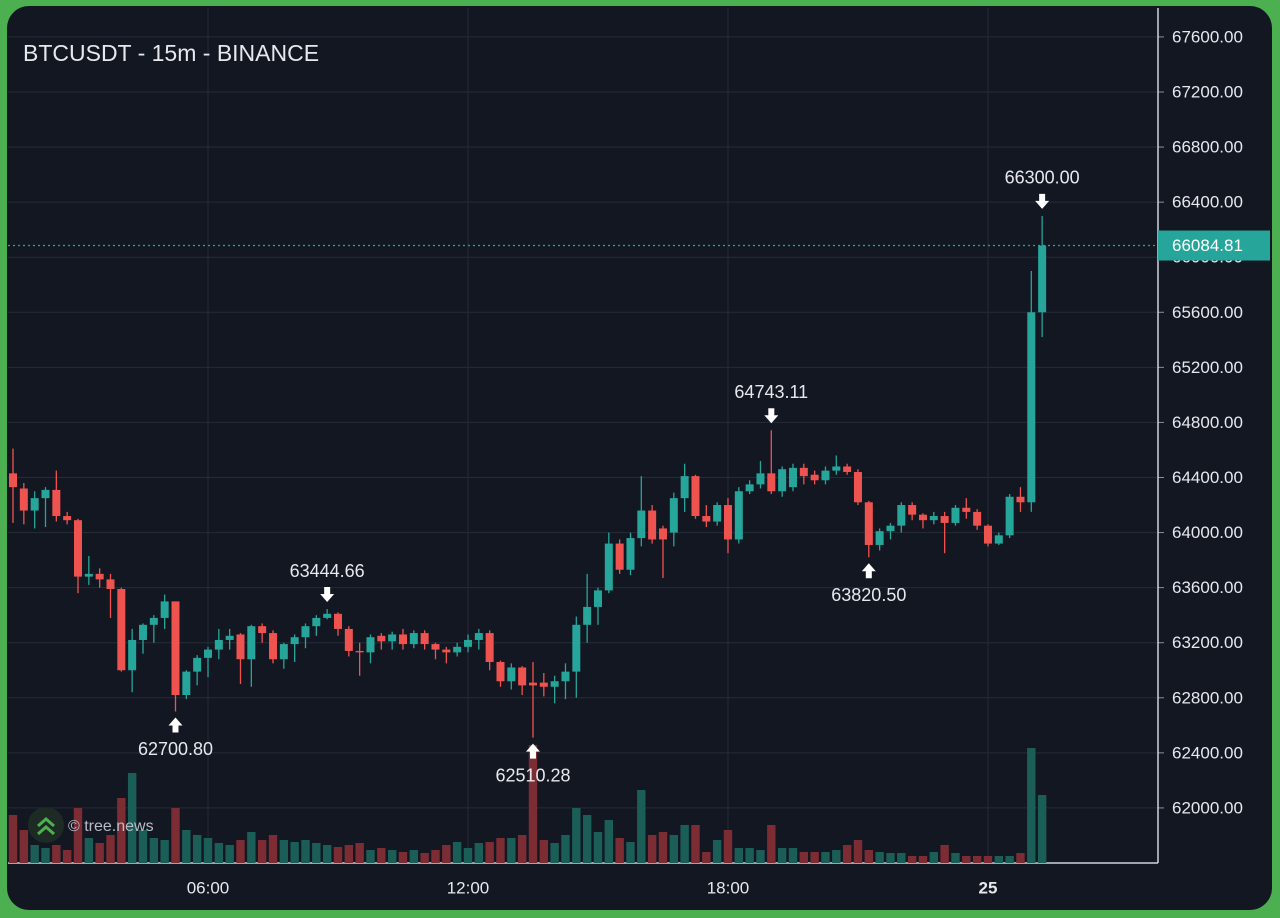  Describe the element at coordinates (111, 826) in the screenshot. I see `watermark-text: © tree.news` at that location.